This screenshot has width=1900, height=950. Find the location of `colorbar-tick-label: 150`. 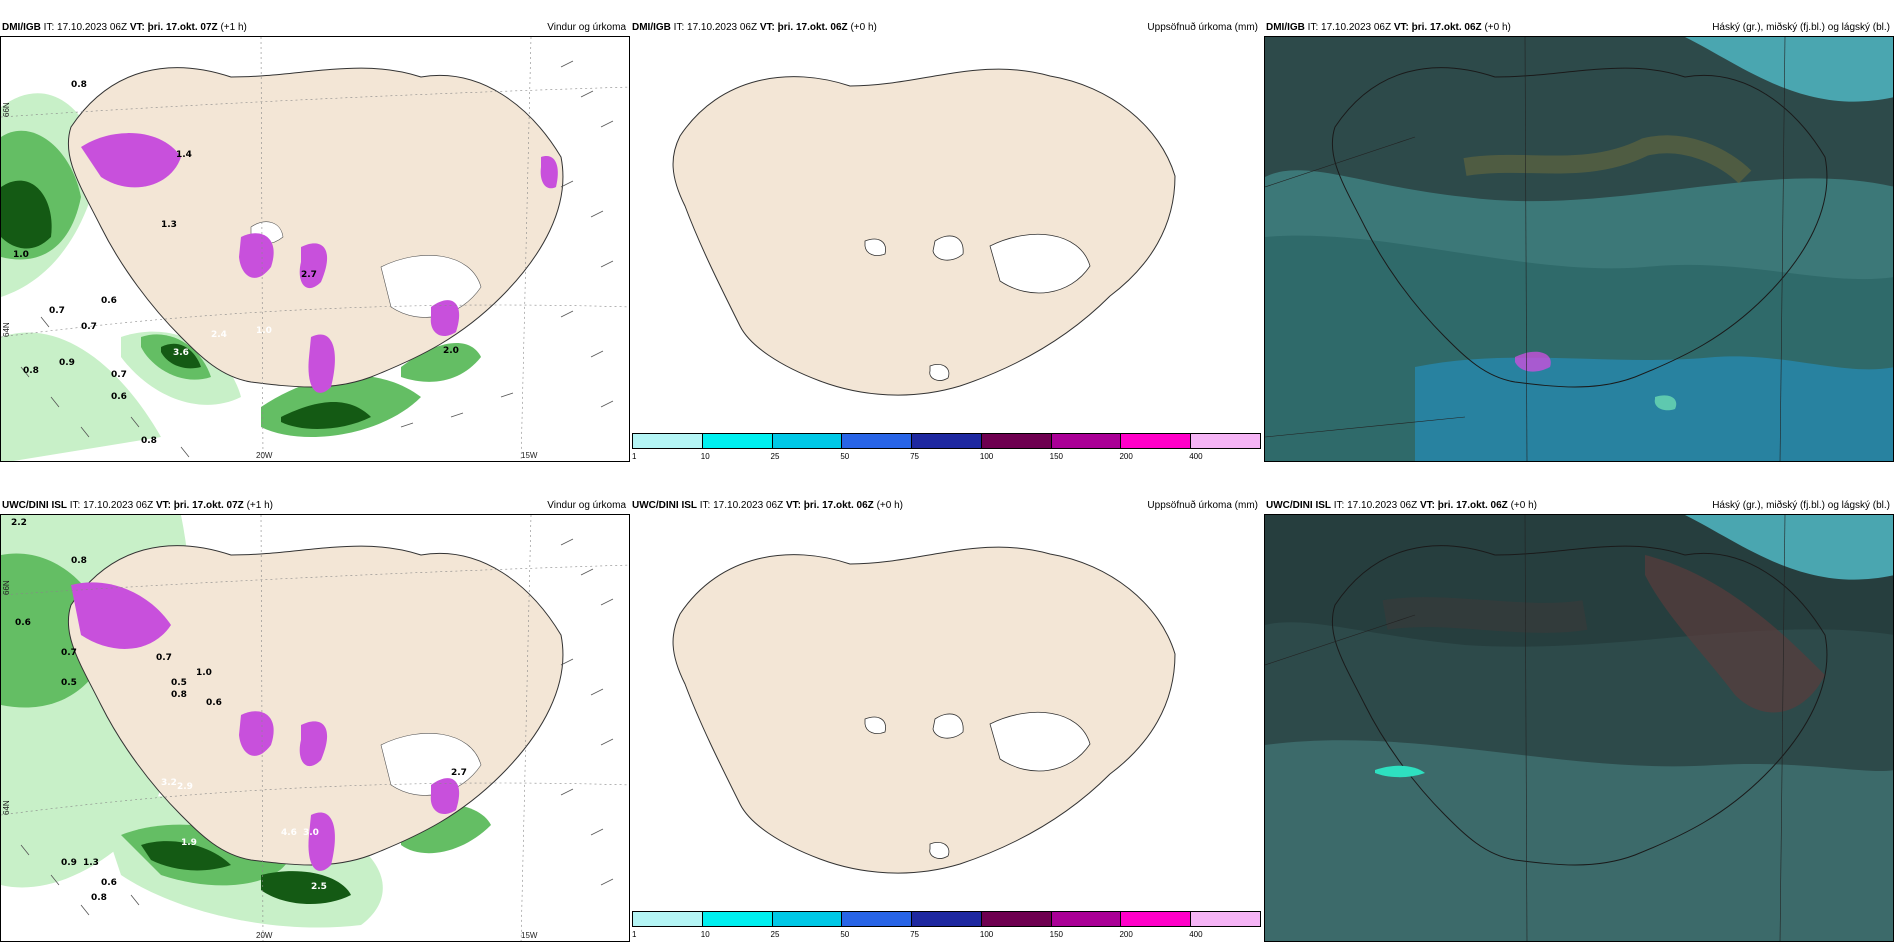

colorbar-tick-label: 150 is located at coordinates (1056, 456).